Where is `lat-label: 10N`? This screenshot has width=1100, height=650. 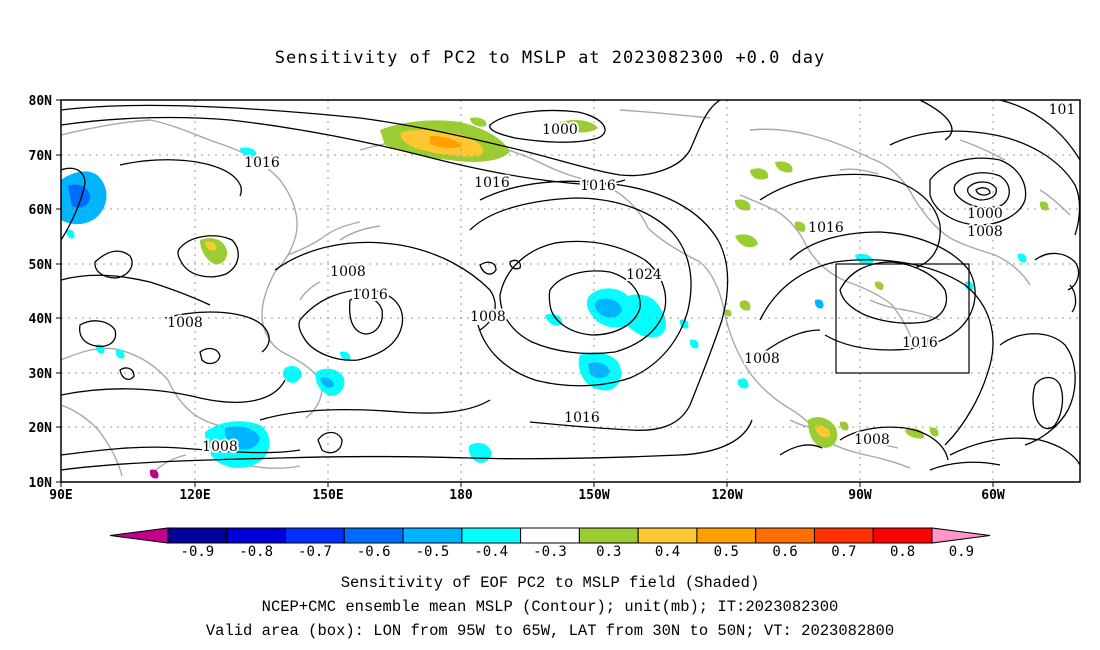 lat-label: 10N is located at coordinates (41, 483).